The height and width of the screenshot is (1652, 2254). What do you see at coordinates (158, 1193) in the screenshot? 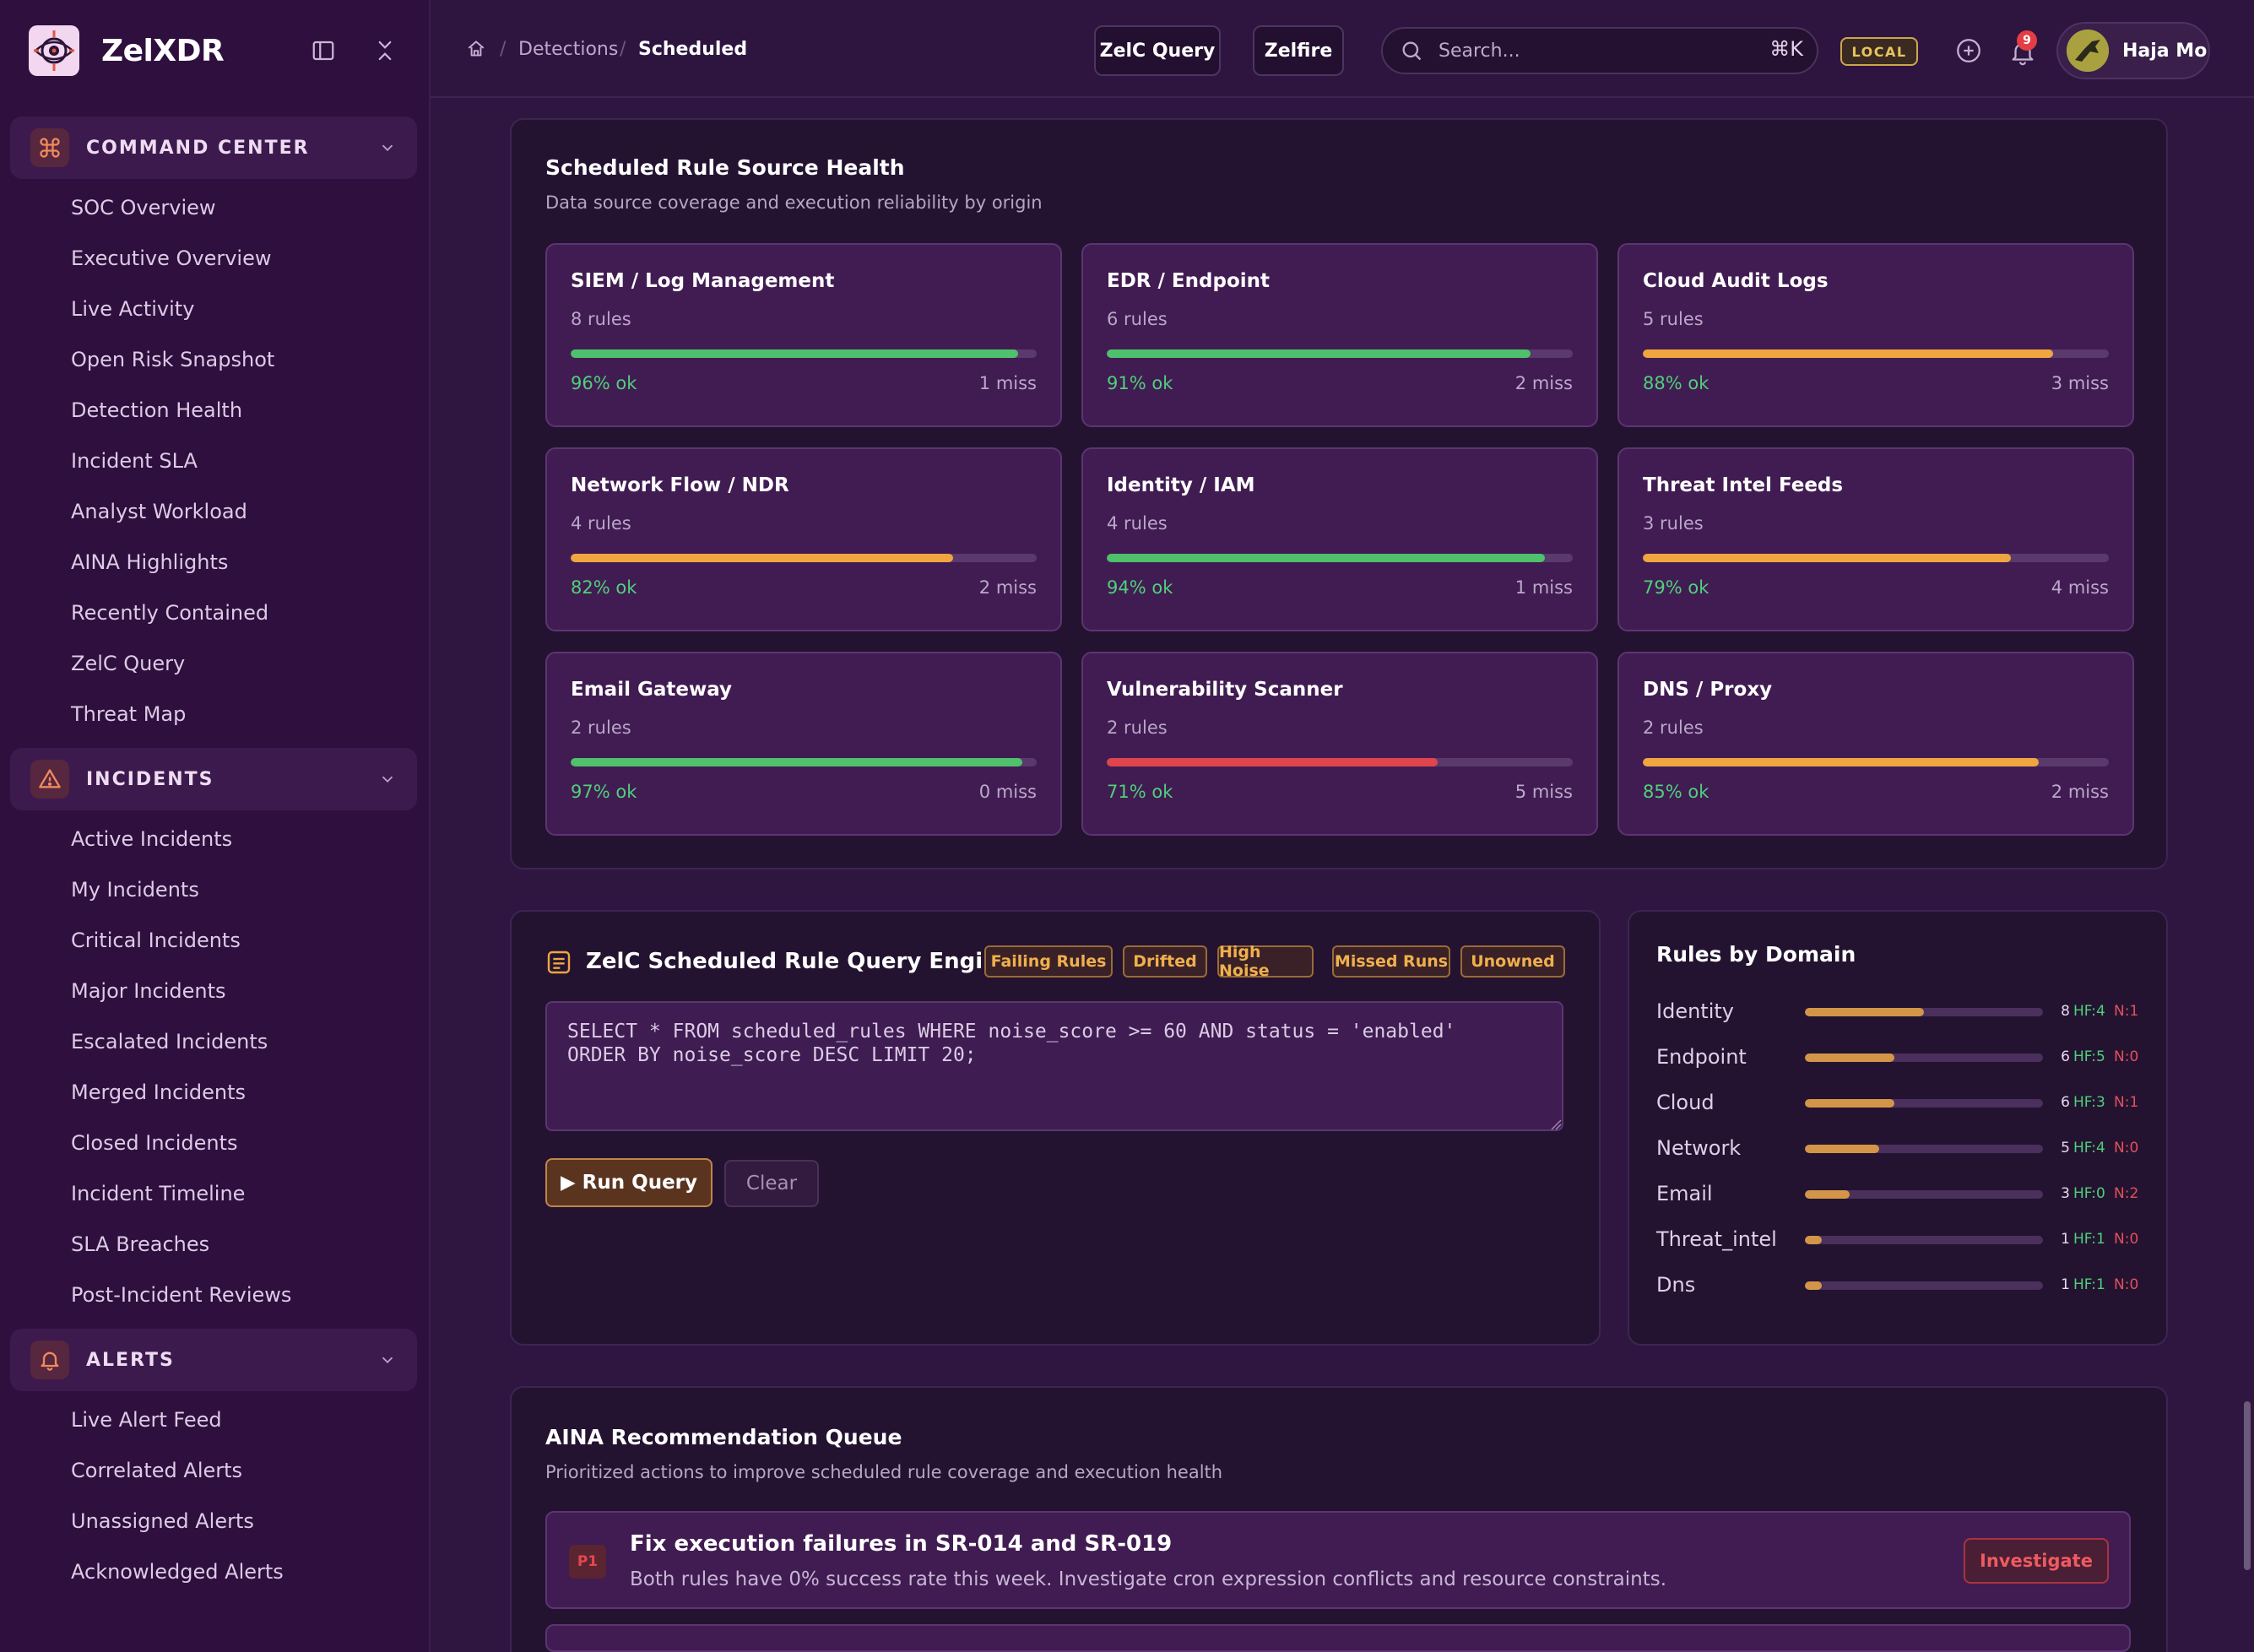
I see `sidebar-item-incident-timeline: Incident Timeline` at bounding box center [158, 1193].